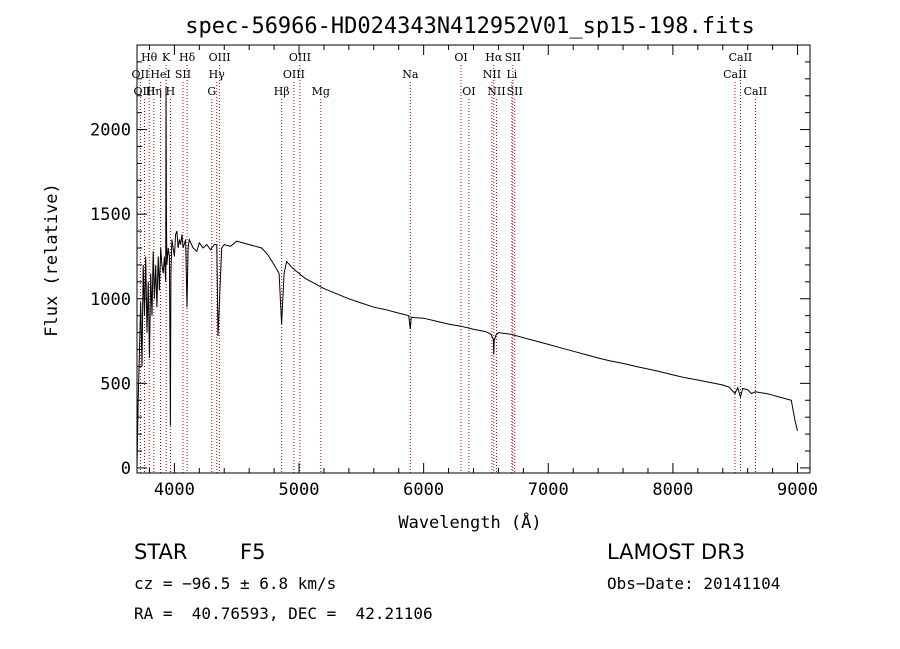 This screenshot has width=900, height=649. Describe the element at coordinates (110, 131) in the screenshot. I see `y-tick-label: 2000` at that location.